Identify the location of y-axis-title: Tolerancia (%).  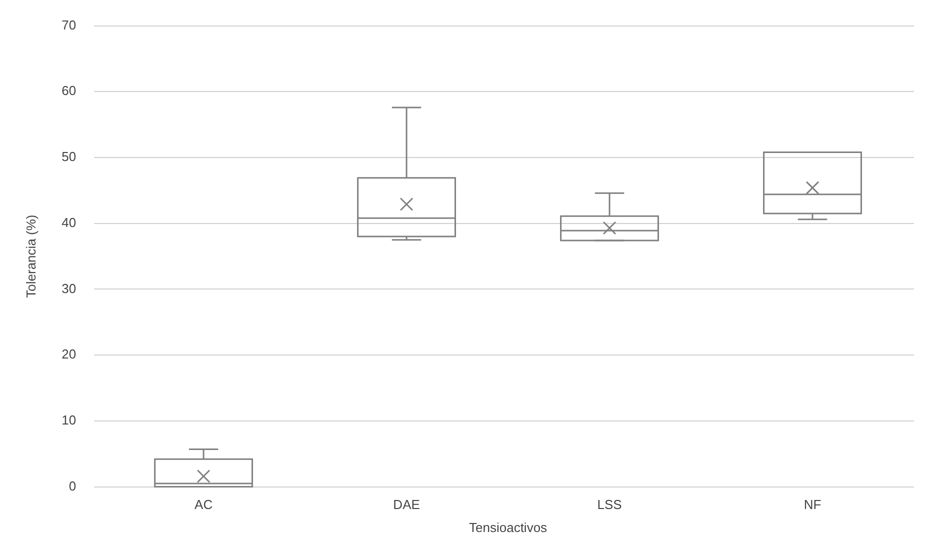
(30, 256).